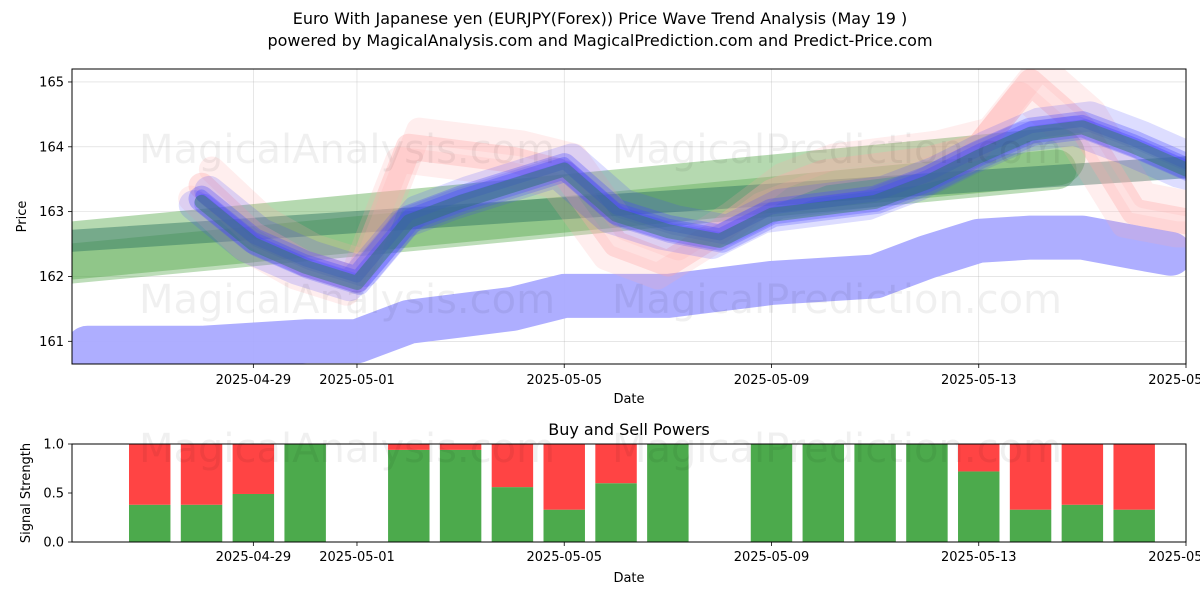  I want to click on top-y-tick-label: 162, so click(51, 277).